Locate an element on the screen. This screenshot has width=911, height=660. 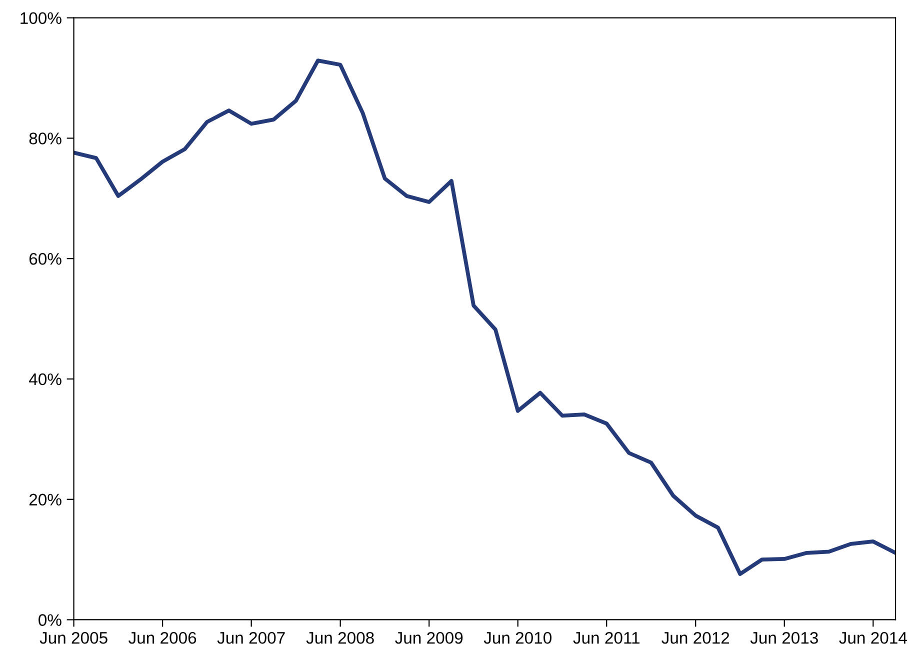
x-tick-label: Jun 2014 is located at coordinates (873, 638).